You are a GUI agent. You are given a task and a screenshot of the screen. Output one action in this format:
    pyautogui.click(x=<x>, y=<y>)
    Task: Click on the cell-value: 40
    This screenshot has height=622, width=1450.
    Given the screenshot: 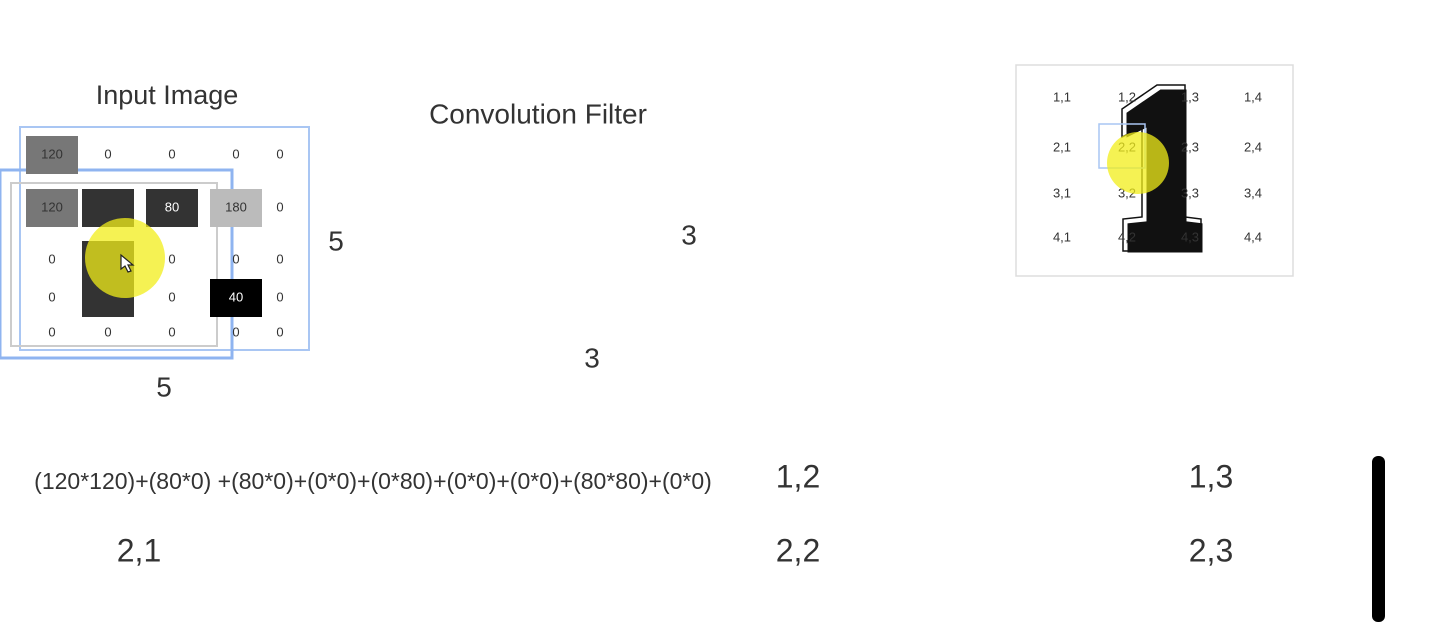 What is the action you would take?
    pyautogui.click(x=236, y=296)
    